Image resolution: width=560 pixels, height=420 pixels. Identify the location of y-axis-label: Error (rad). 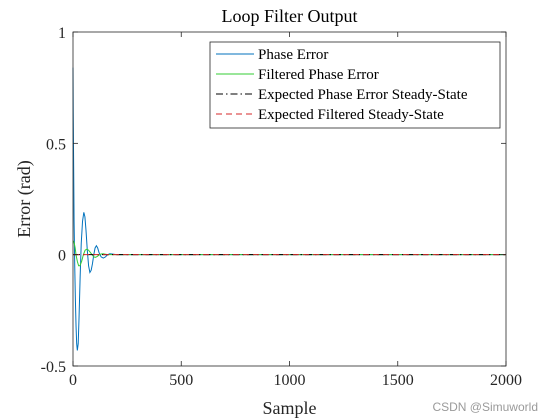
(24, 198).